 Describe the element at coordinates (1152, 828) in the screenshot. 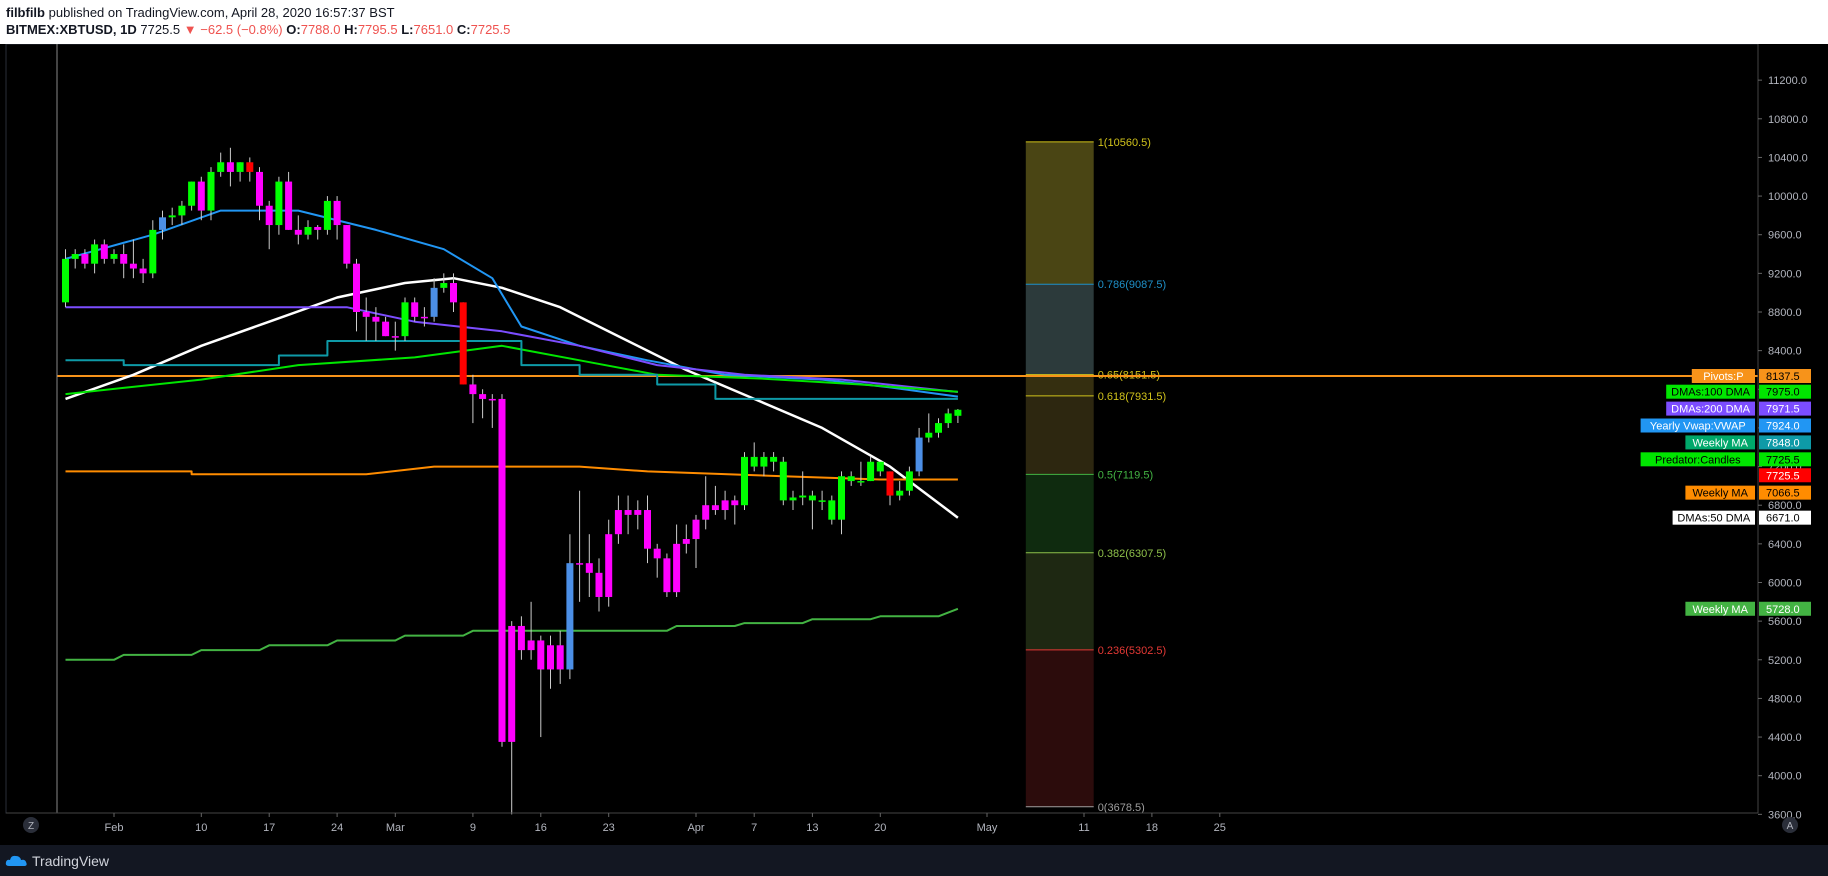

I see `x-tick-label: 18` at that location.